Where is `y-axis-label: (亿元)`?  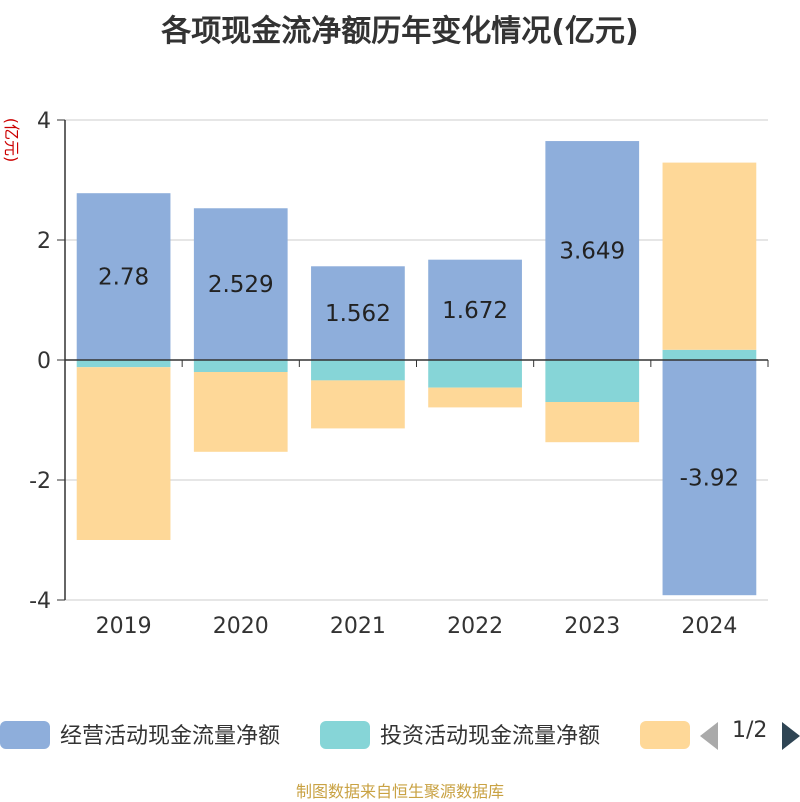 y-axis-label: (亿元) is located at coordinates (11, 140).